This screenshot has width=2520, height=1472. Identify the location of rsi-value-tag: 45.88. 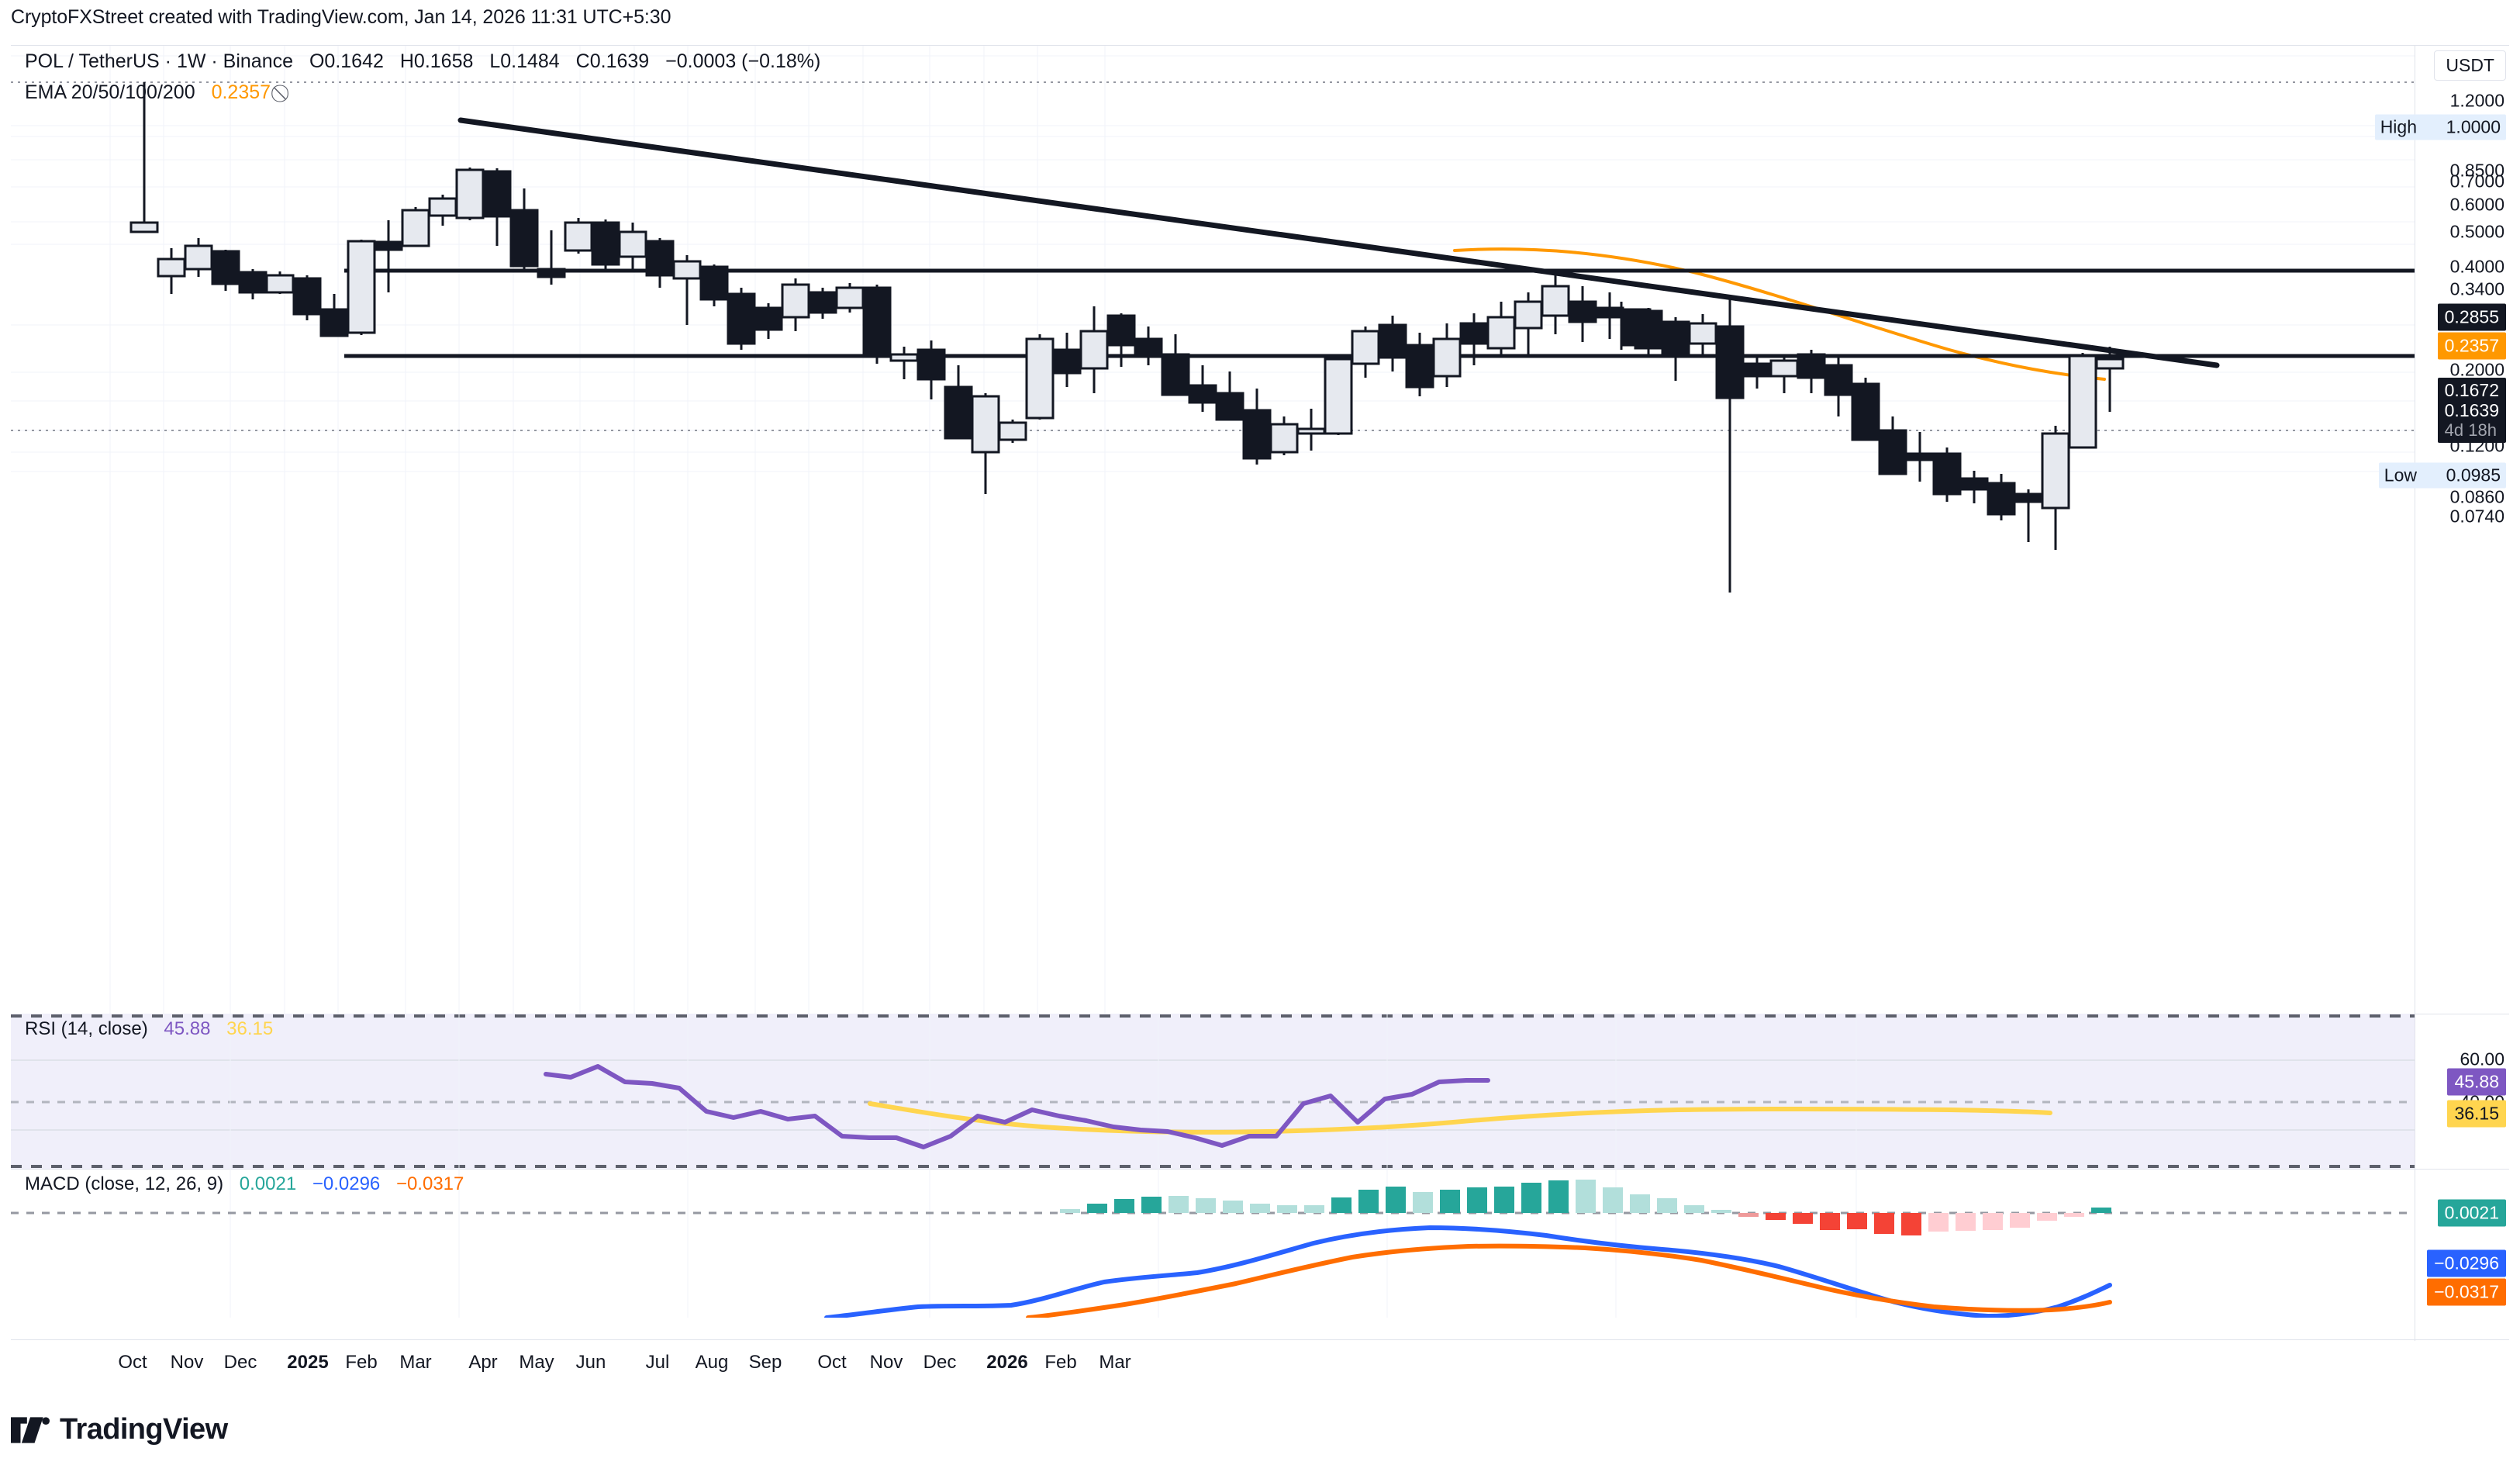
(2476, 1082).